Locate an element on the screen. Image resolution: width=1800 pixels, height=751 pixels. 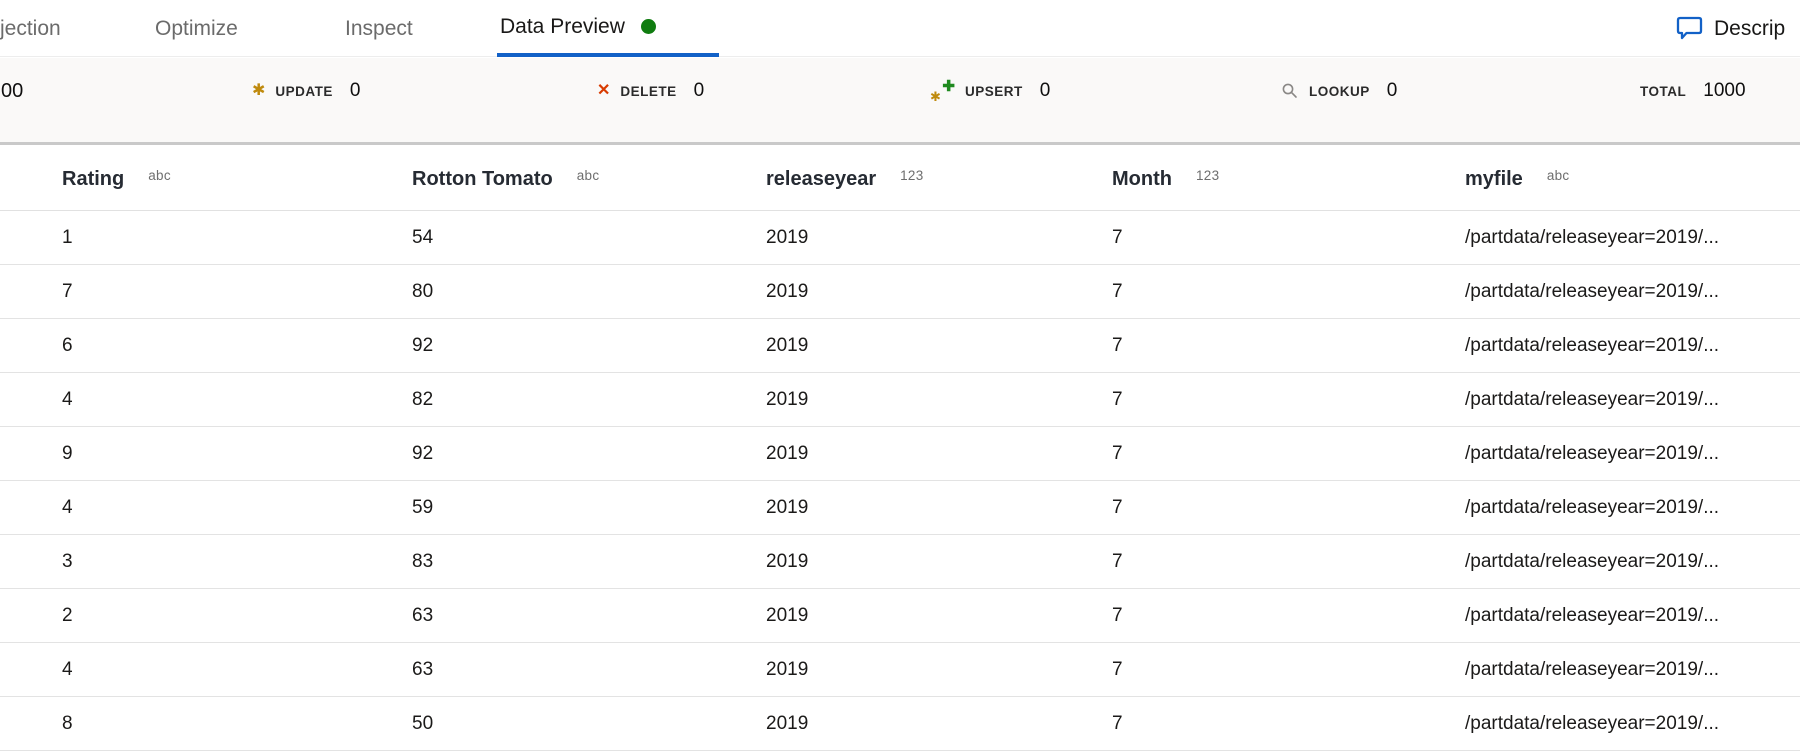
cell-rating: 8 is located at coordinates (67, 723).